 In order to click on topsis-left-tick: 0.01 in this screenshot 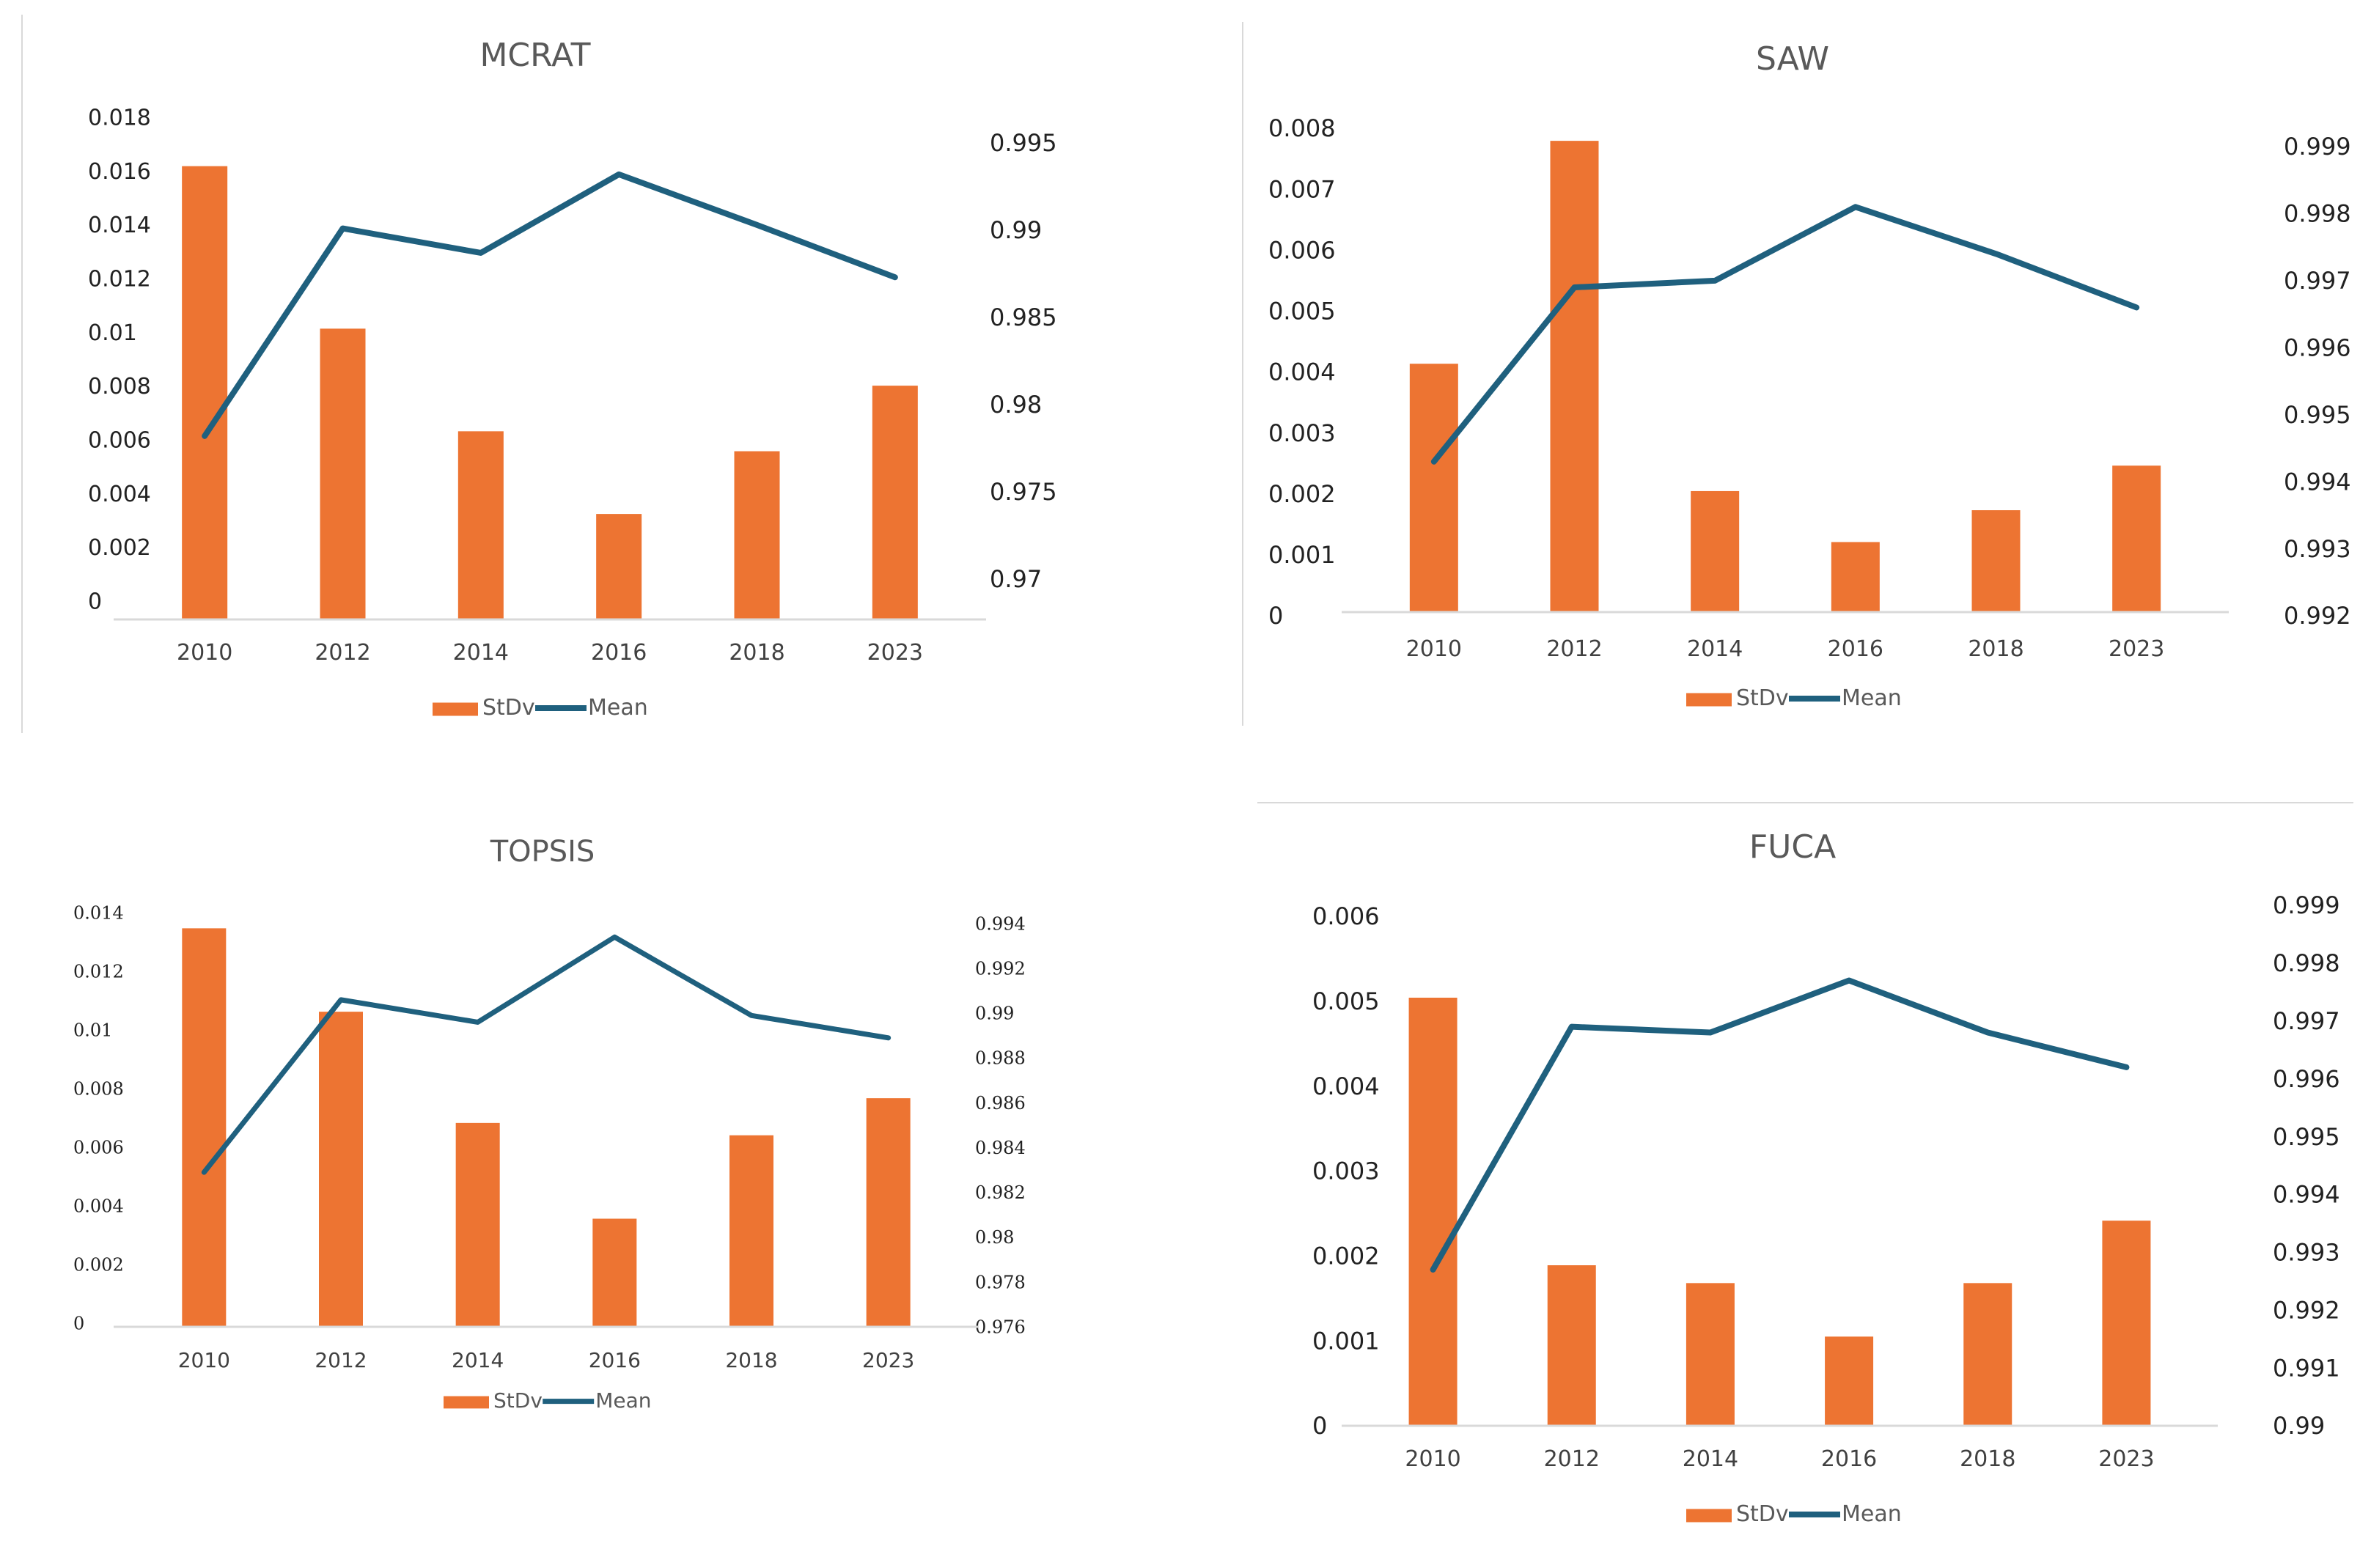, I will do `click(92, 1030)`.